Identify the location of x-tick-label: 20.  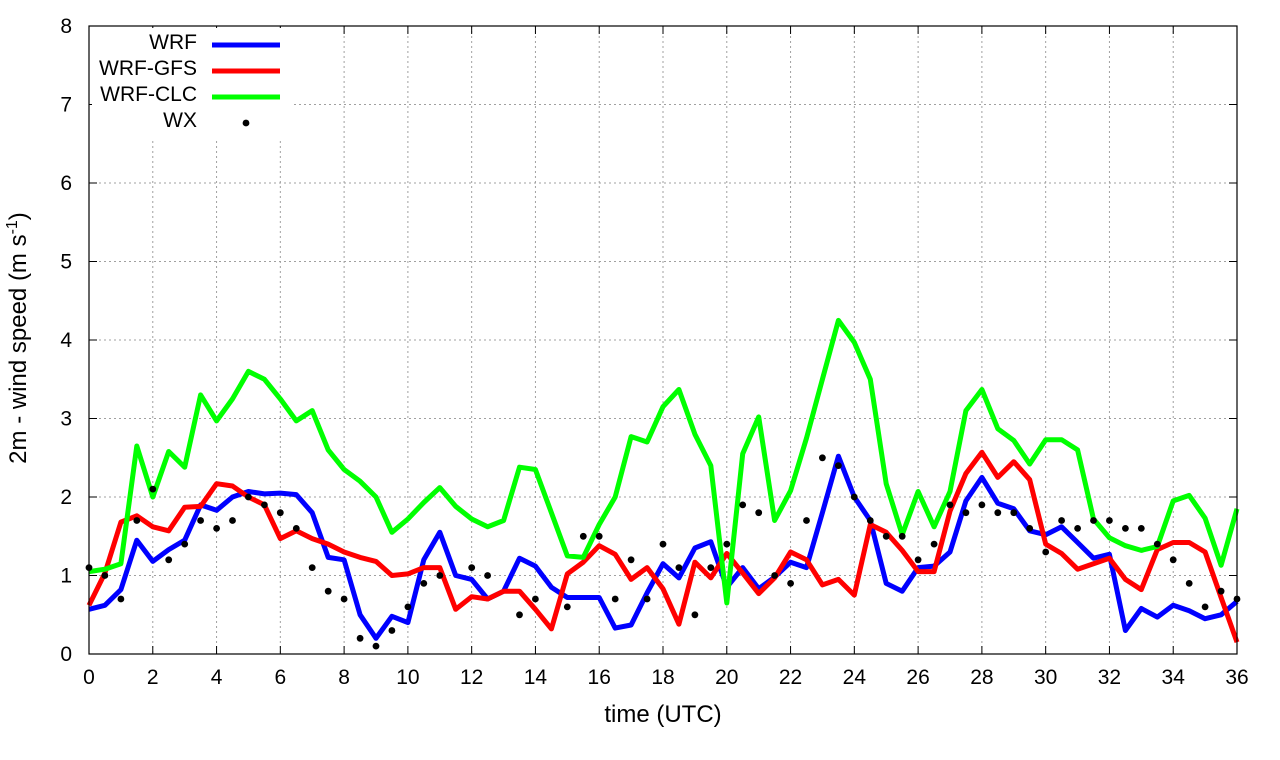
(726, 677).